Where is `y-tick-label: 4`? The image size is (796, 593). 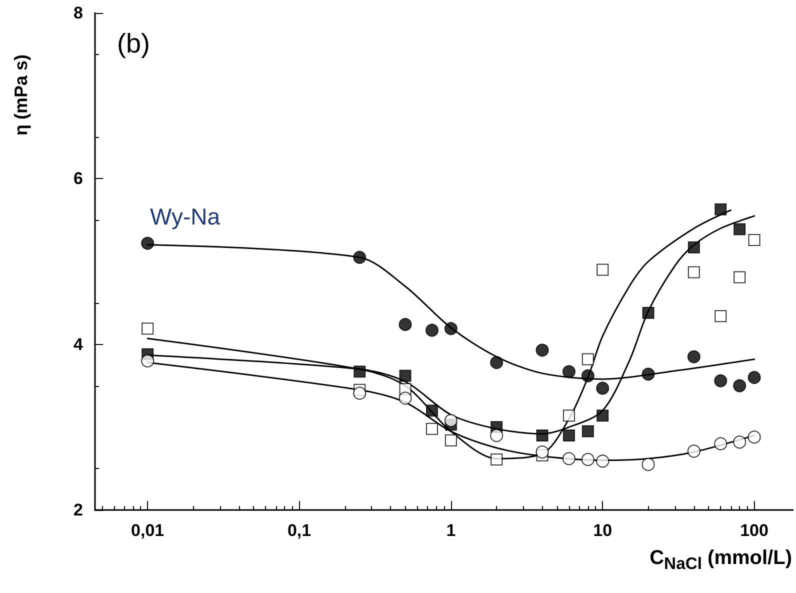 y-tick-label: 4 is located at coordinates (79, 344).